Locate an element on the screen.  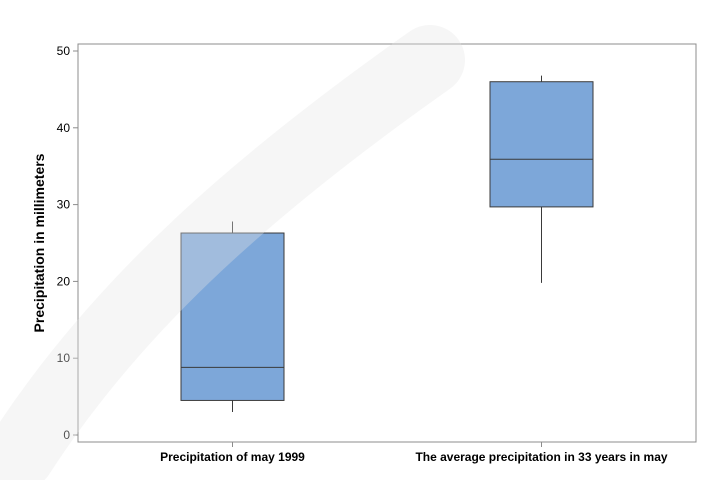
y-axis-label: Precipitation in millimeters is located at coordinates (39, 242).